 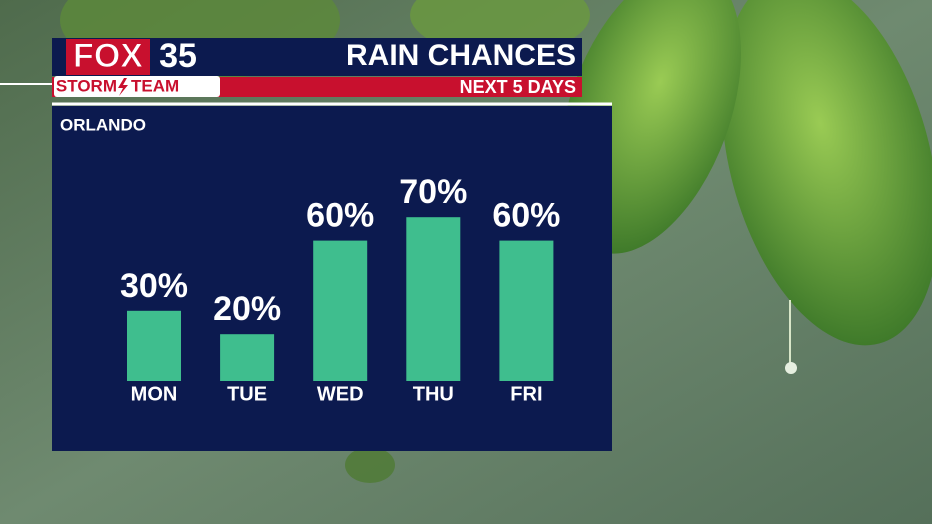 I want to click on chart-subtitle: NEXT 5 DAYS, so click(x=518, y=87).